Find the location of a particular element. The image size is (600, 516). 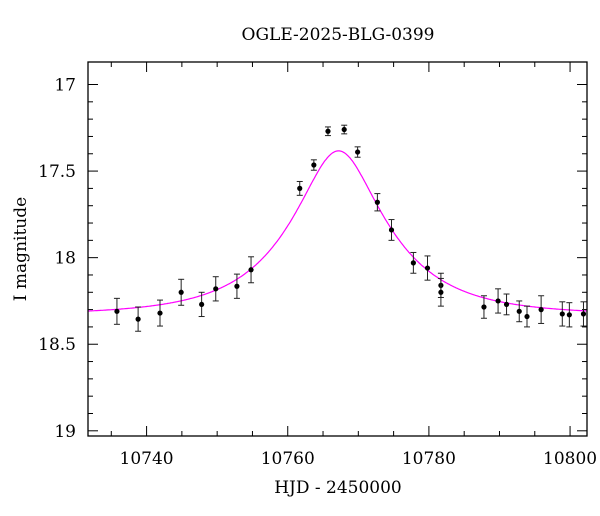

x-tick-label: 10800 is located at coordinates (570, 459).